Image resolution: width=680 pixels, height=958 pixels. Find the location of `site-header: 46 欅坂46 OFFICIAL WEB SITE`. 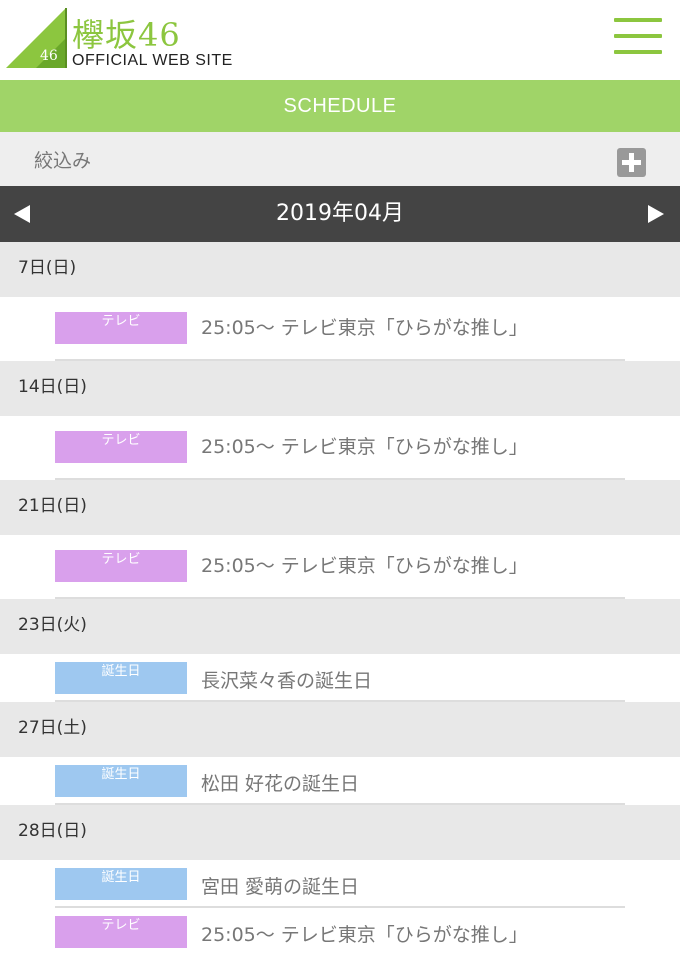

site-header: 46 欅坂46 OFFICIAL WEB SITE is located at coordinates (340, 40).